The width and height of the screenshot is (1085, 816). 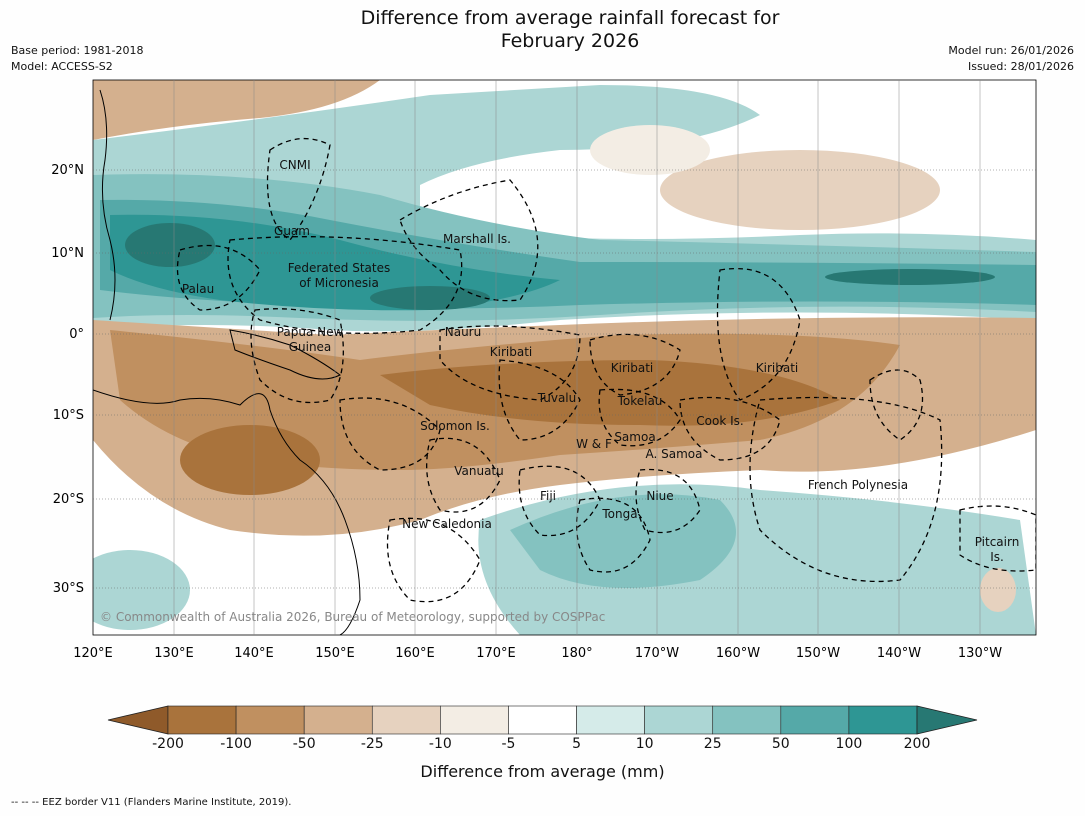 What do you see at coordinates (479, 471) in the screenshot?
I see `region-label: Vanuatu` at bounding box center [479, 471].